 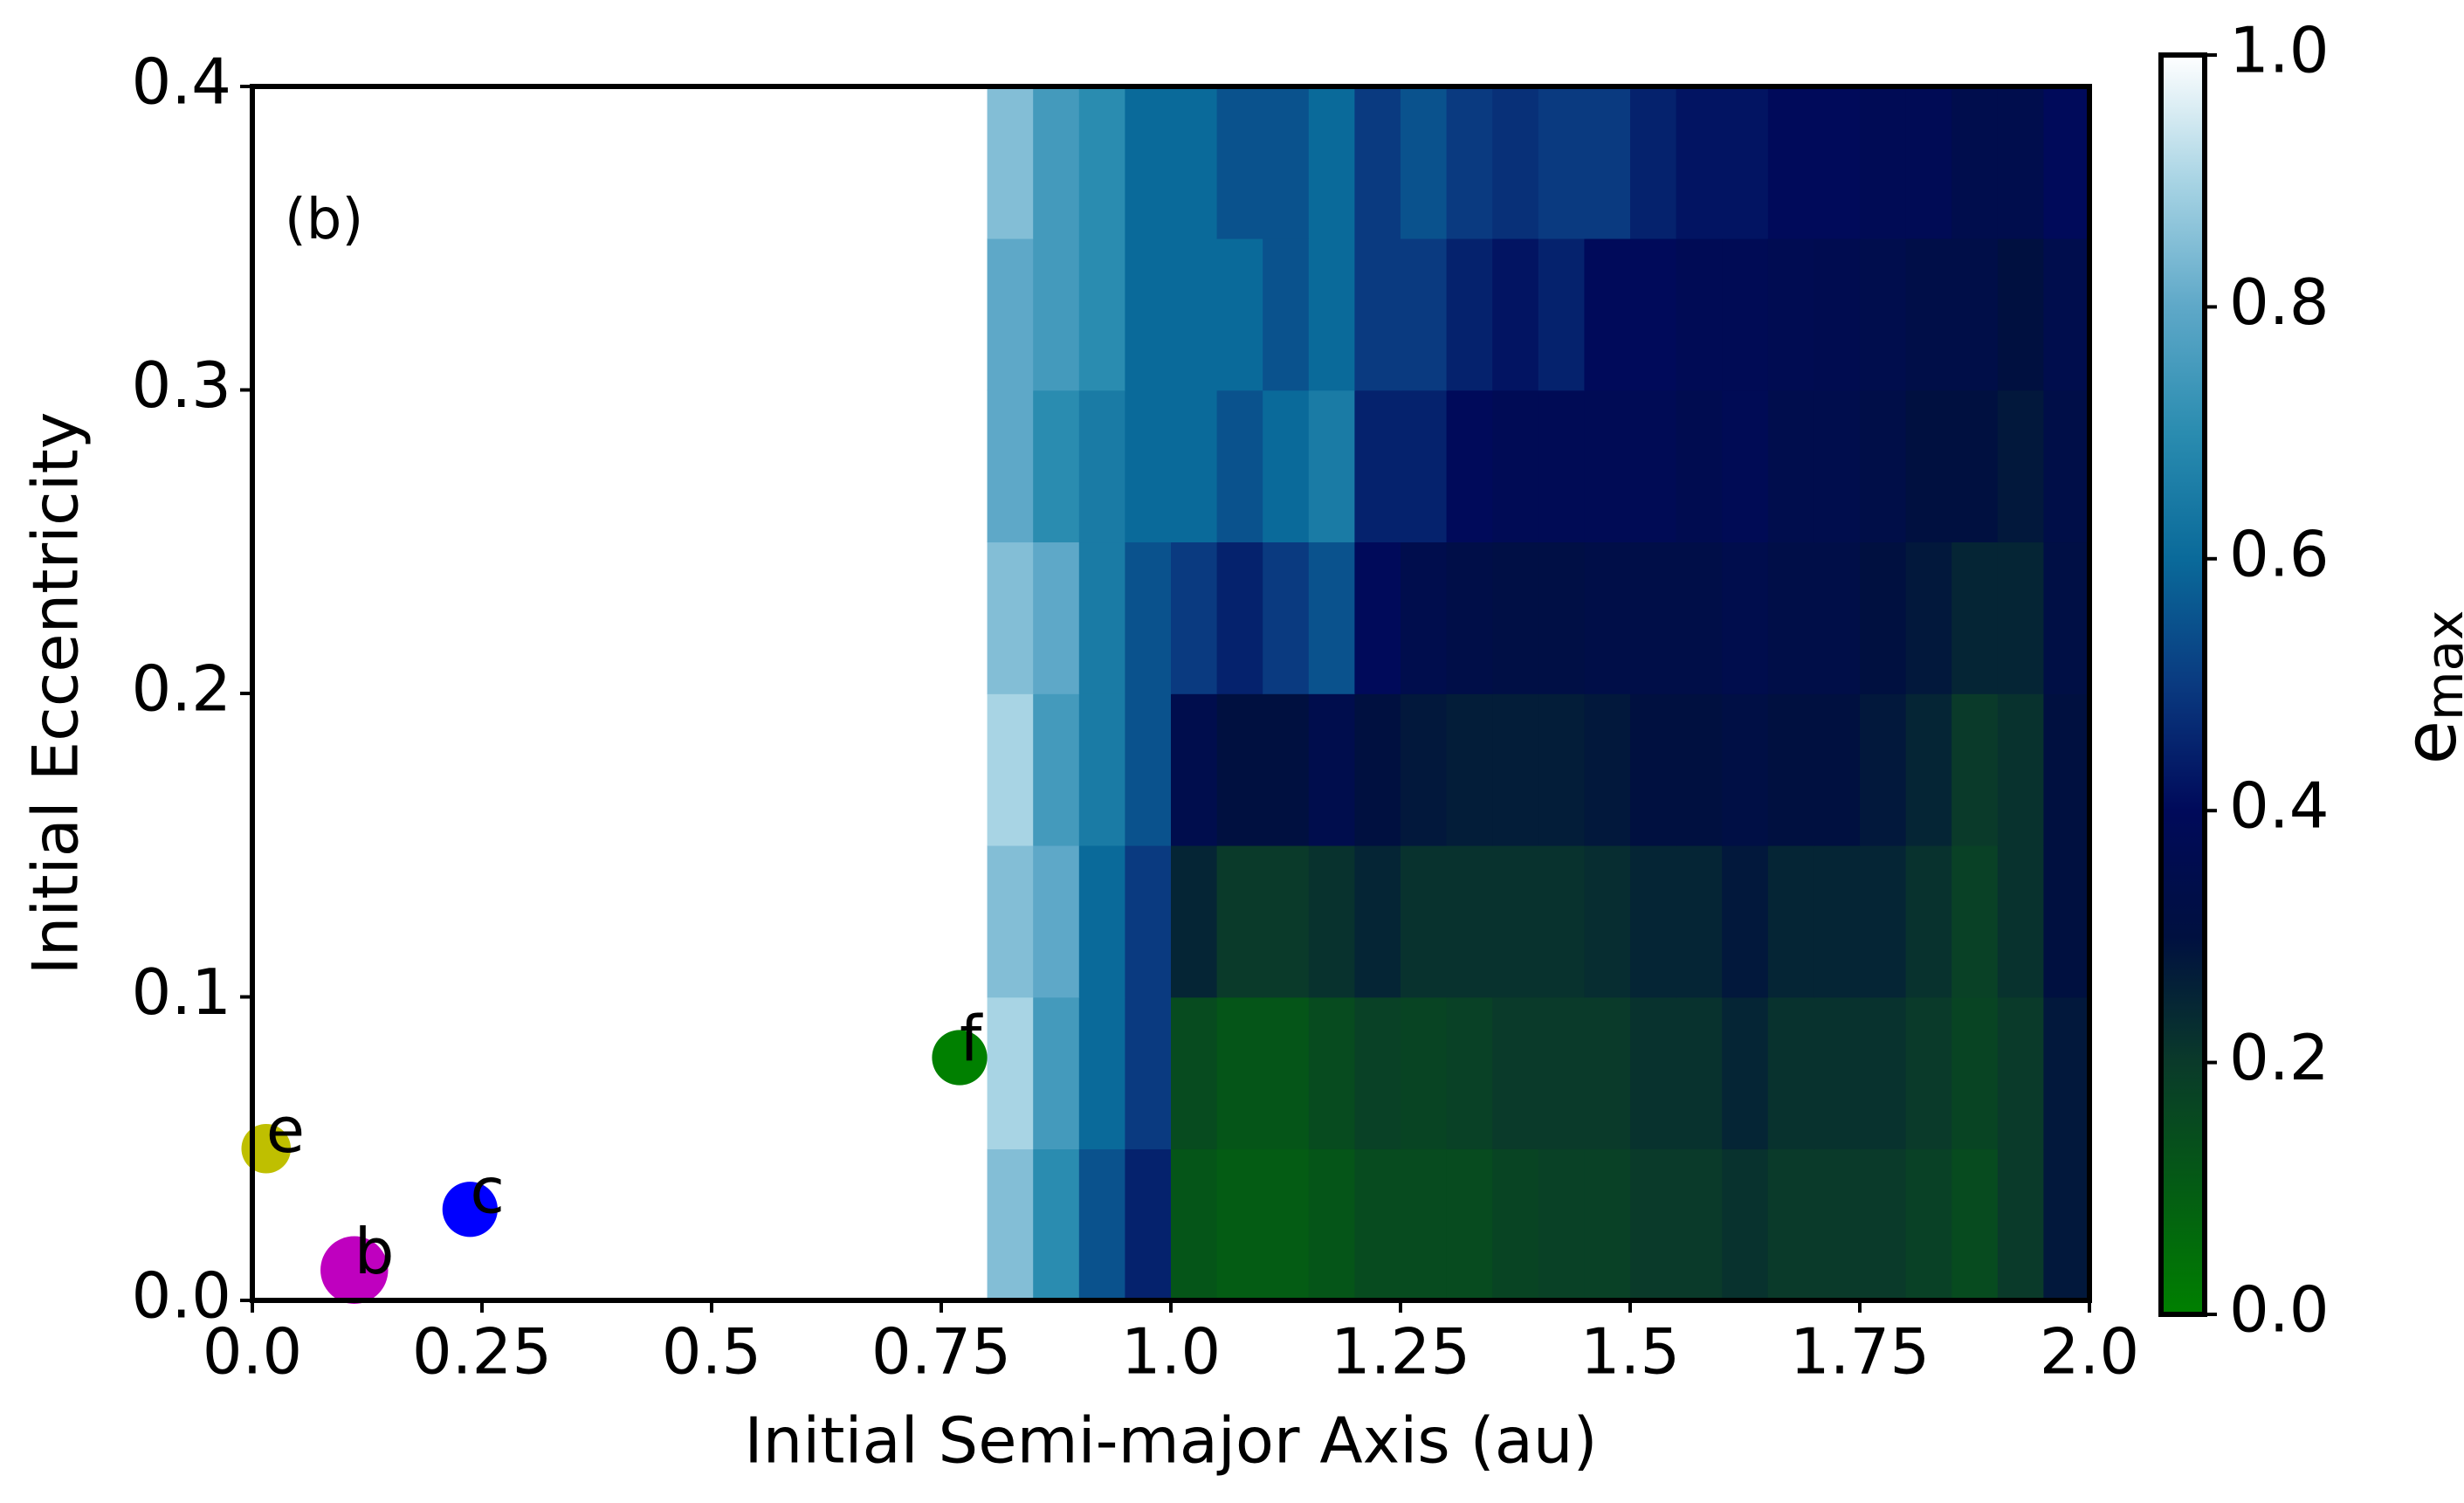 I want to click on colorbar-tick-label: 0.0, so click(x=2279, y=1310).